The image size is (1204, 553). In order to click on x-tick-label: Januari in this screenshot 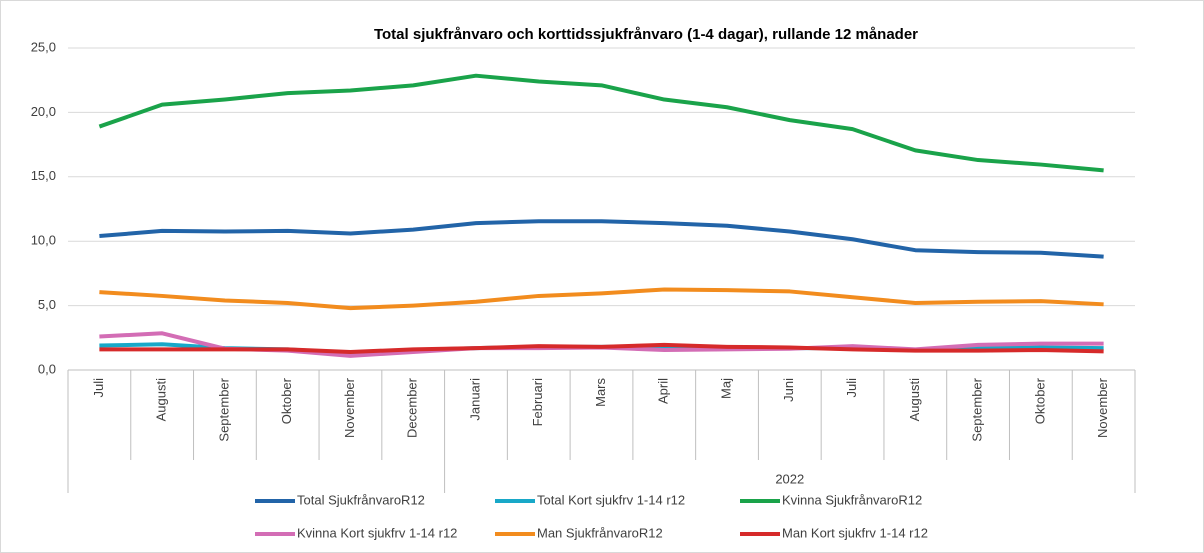, I will do `click(474, 399)`.